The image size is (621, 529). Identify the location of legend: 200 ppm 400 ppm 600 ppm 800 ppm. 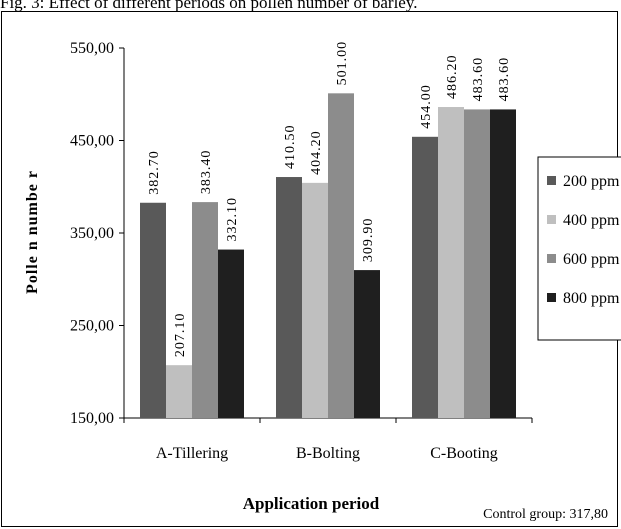
(579, 248).